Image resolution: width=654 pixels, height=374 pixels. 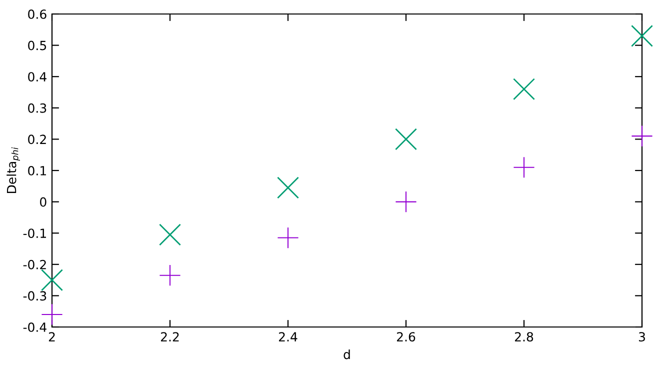 I want to click on y-tick-label: 0, so click(x=43, y=202).